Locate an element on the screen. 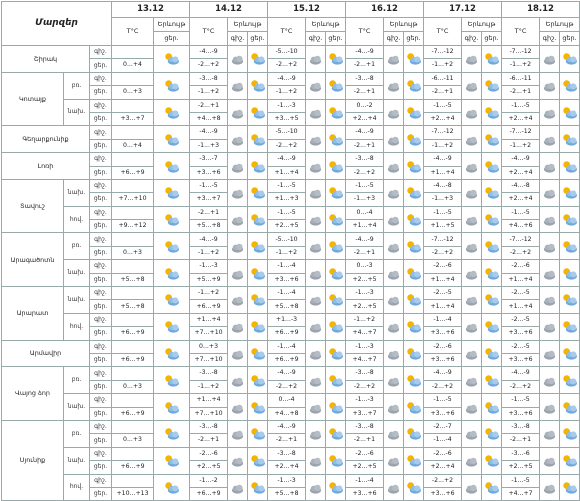 The image size is (580, 501). temperature-cell: +4...+7 is located at coordinates (521, 493).